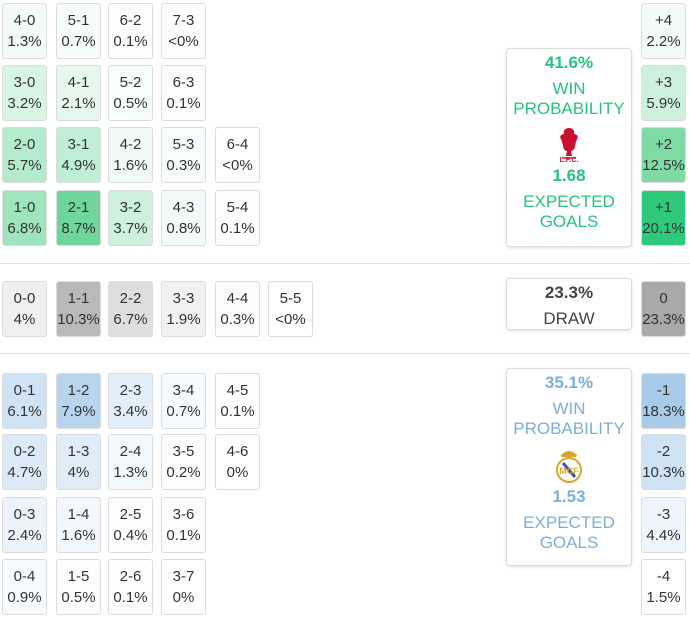  I want to click on score-cell: 5-5 <0%, so click(290, 309).